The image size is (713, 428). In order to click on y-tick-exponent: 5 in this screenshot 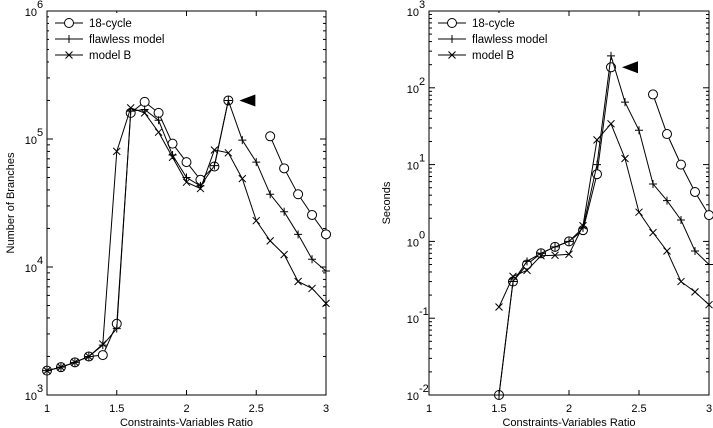, I will do `click(40, 133)`.